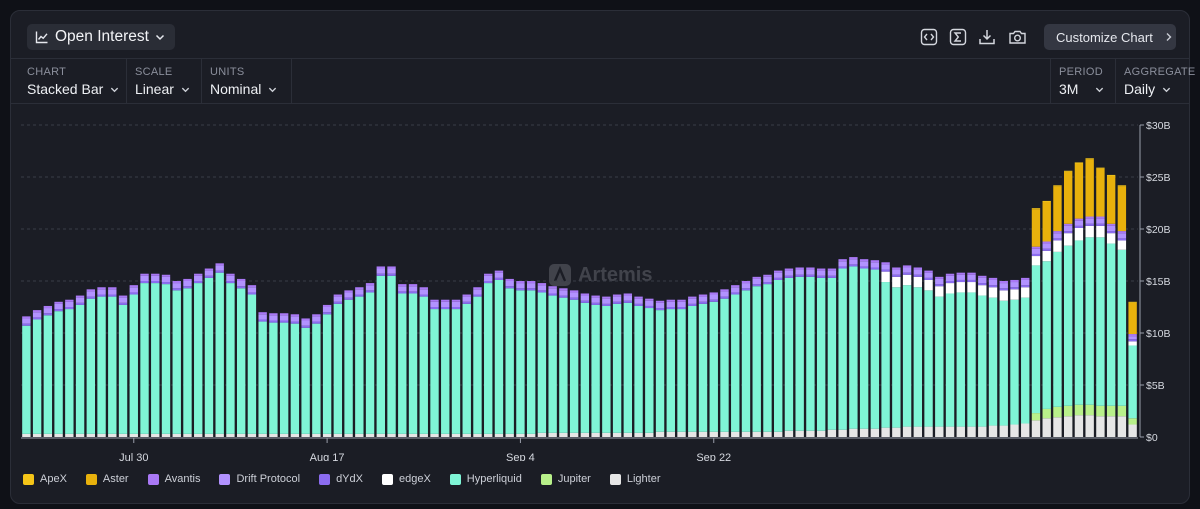  Describe the element at coordinates (958, 37) in the screenshot. I see `formula-button` at that location.